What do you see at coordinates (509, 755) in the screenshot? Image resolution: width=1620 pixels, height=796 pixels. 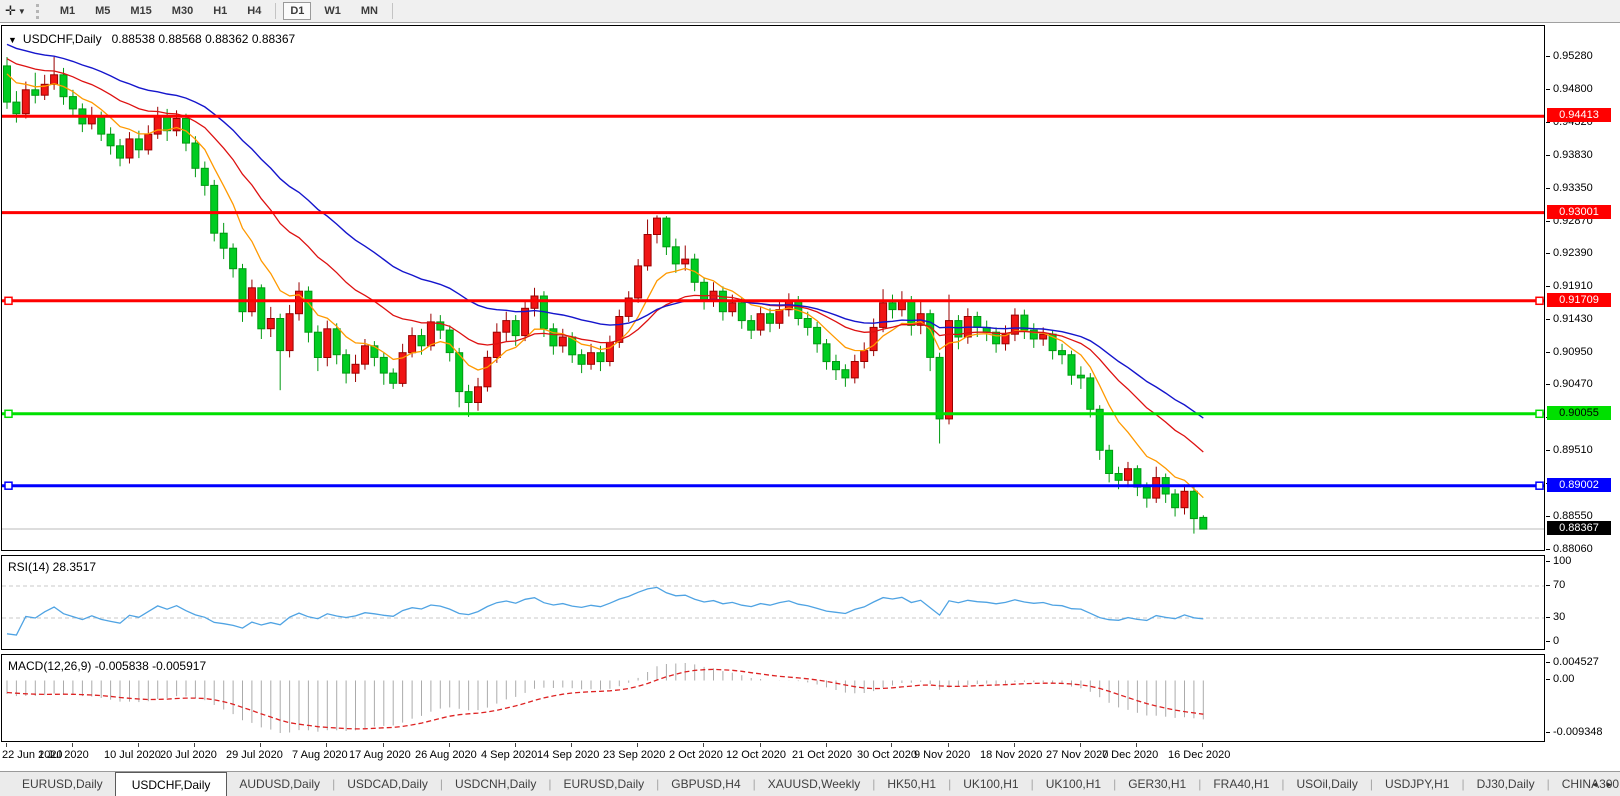 I see `date-label: 4 Sep 2020` at bounding box center [509, 755].